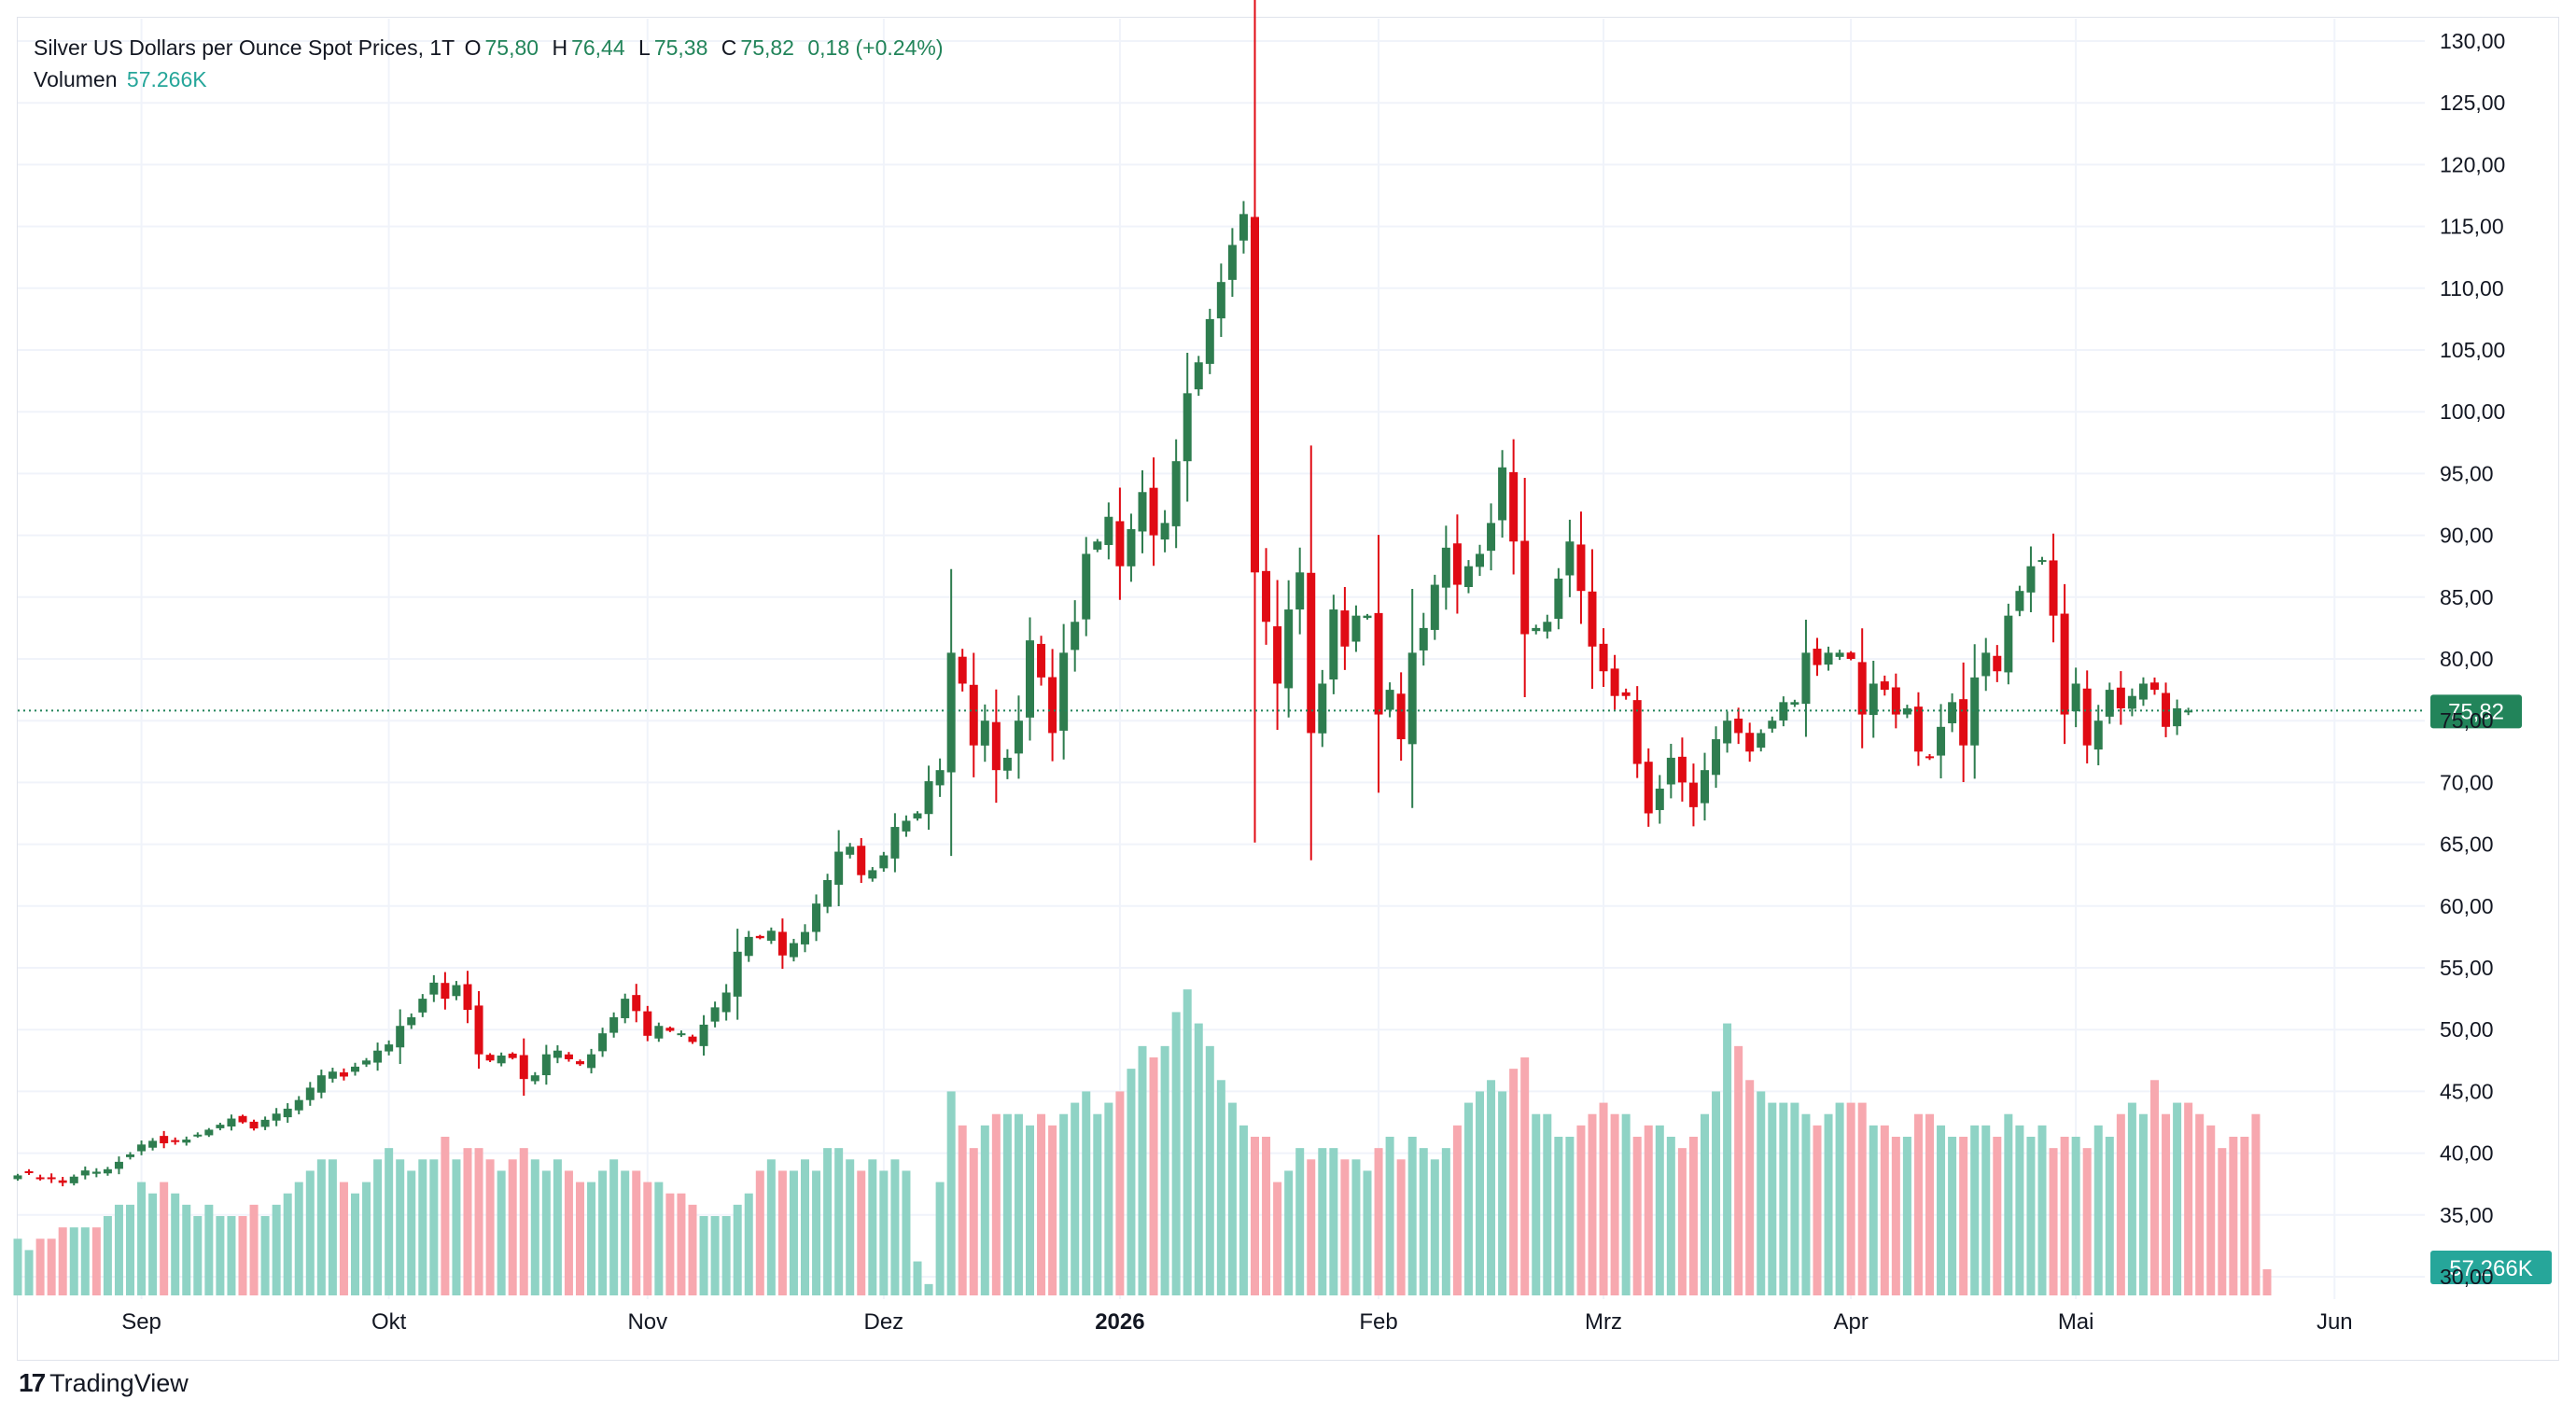 The height and width of the screenshot is (1413, 2576). Describe the element at coordinates (2467, 1153) in the screenshot. I see `y-tick-label: 40,00` at that location.